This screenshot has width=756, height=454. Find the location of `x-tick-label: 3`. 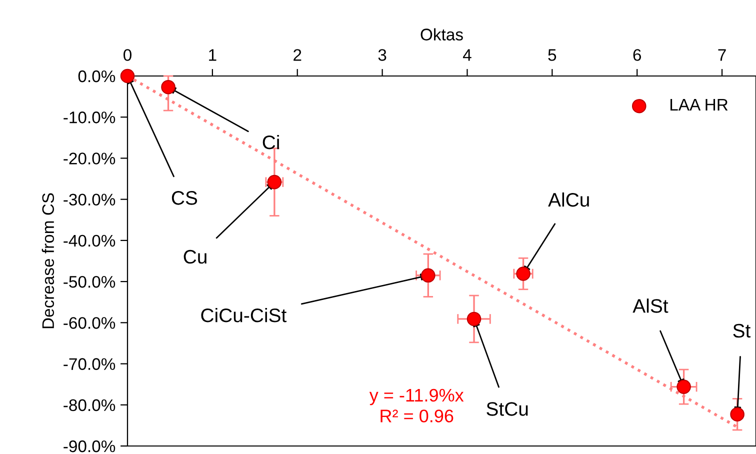

x-tick-label: 3 is located at coordinates (382, 55).